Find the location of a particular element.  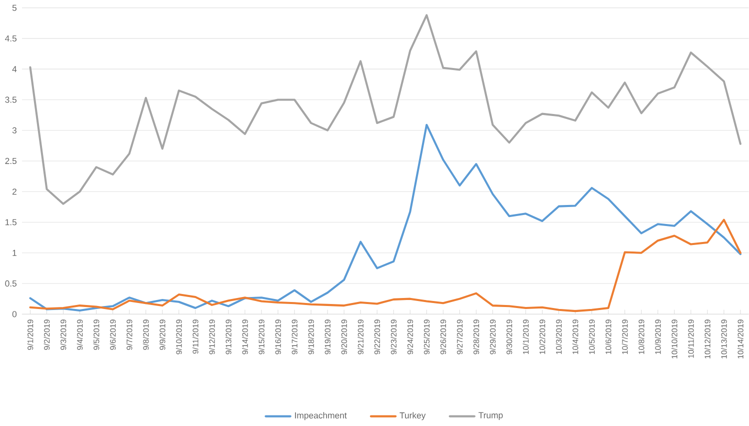

y-tick-label: 2.5 is located at coordinates (11, 161).